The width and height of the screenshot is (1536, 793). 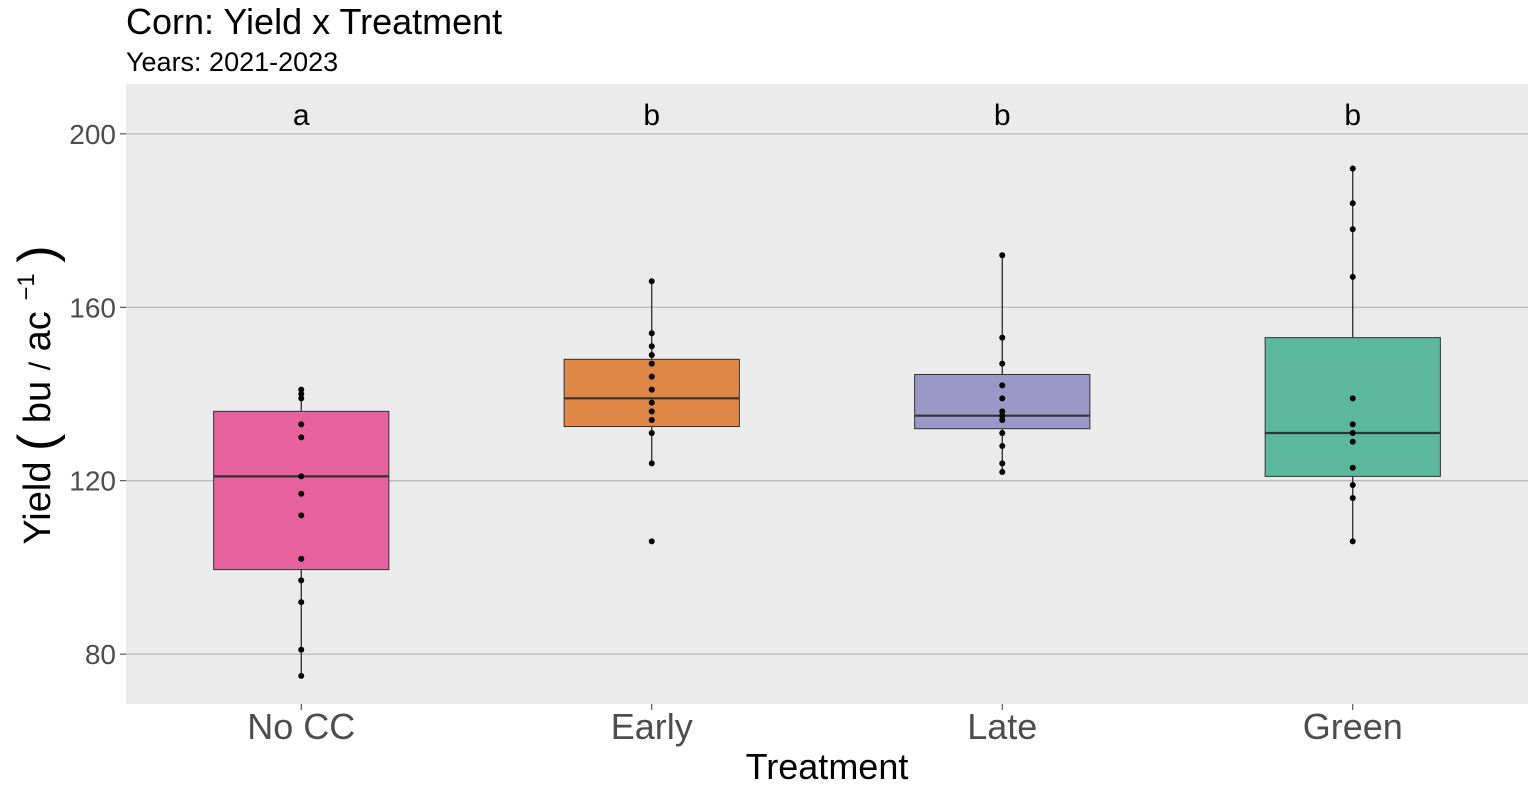 What do you see at coordinates (26, 286) in the screenshot?
I see `y-axis-label-exponent: −1` at bounding box center [26, 286].